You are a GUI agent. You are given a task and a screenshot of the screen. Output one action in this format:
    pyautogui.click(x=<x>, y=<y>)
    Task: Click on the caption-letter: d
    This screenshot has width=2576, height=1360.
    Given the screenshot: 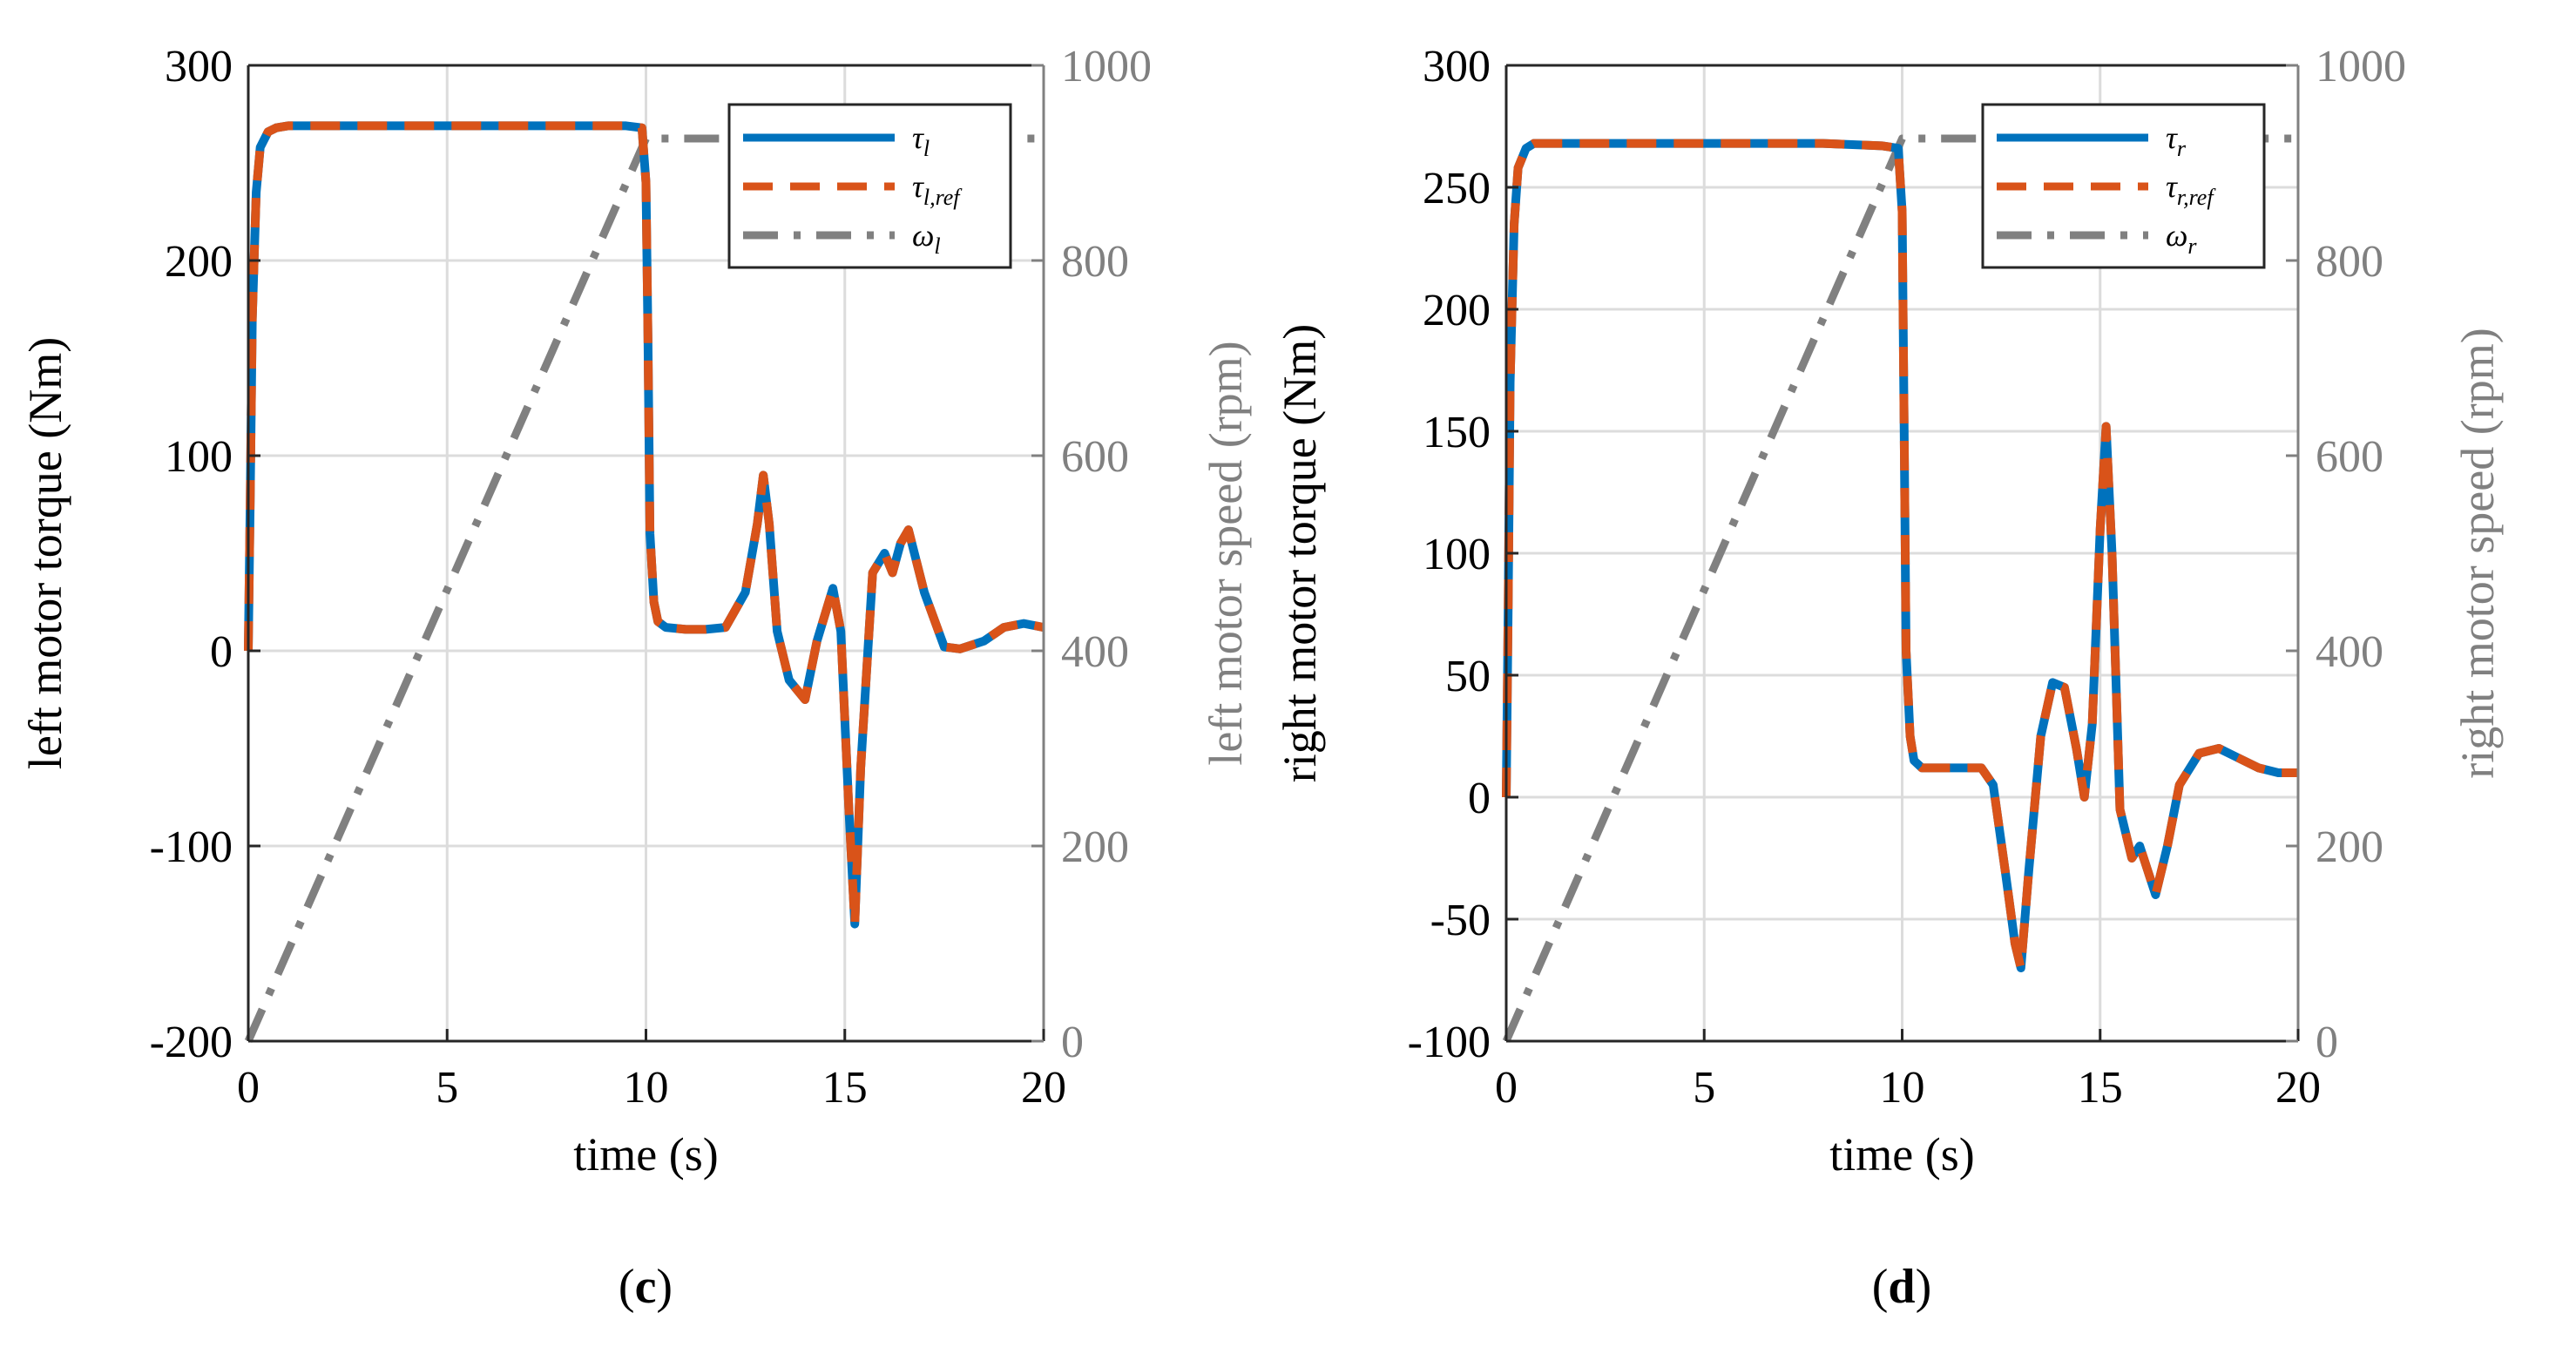 What is the action you would take?
    pyautogui.click(x=1901, y=1287)
    